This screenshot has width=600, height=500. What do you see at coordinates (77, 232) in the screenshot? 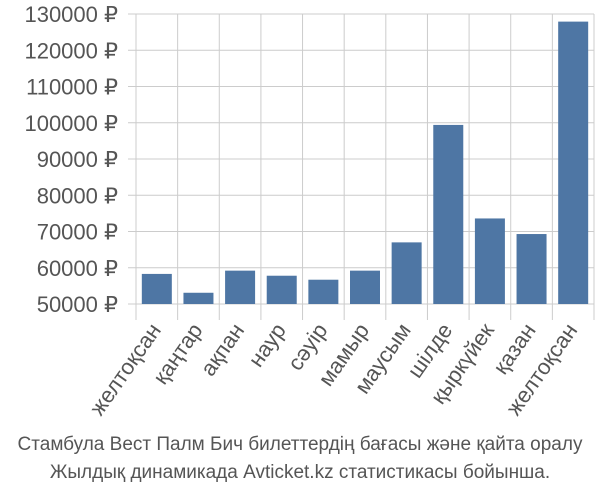
I see `y-tick-label: 70000 ₽` at bounding box center [77, 232].